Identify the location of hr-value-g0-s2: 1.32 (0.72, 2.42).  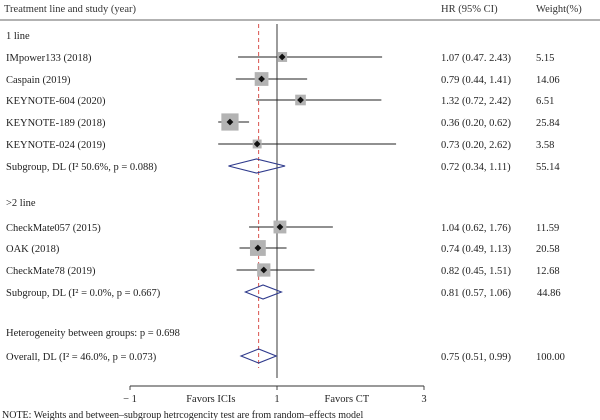
(476, 101).